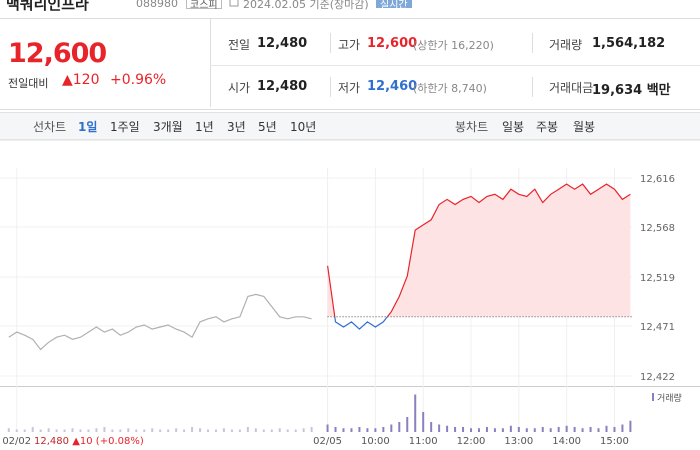  What do you see at coordinates (349, 45) in the screenshot?
I see `quote-label: 고가` at bounding box center [349, 45].